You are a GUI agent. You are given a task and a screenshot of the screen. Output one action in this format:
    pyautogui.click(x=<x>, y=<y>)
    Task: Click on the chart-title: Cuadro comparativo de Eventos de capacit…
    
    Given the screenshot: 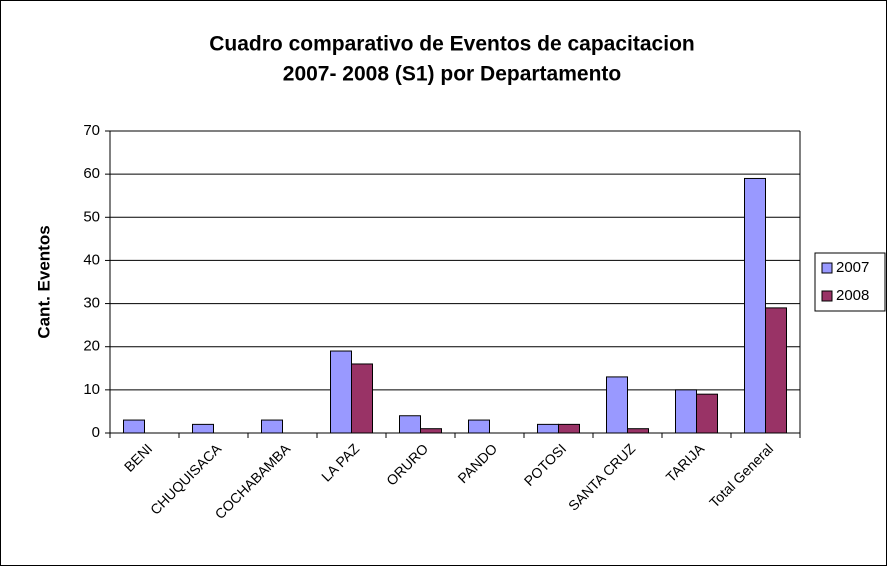 What is the action you would take?
    pyautogui.click(x=451, y=44)
    